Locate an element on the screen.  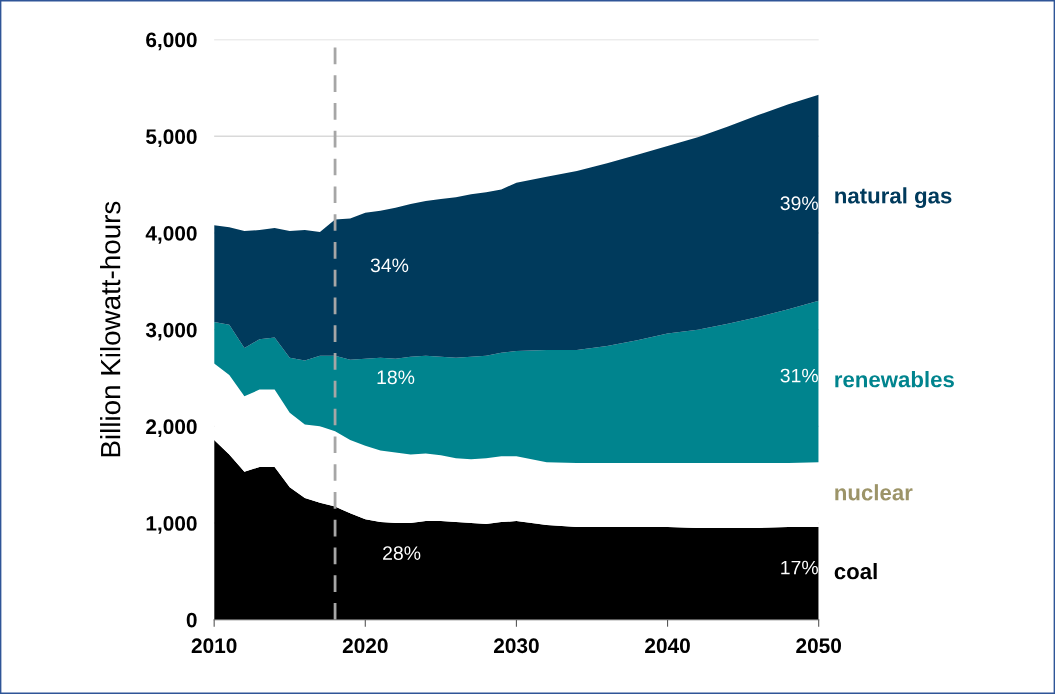
series-label: coal is located at coordinates (855, 571).